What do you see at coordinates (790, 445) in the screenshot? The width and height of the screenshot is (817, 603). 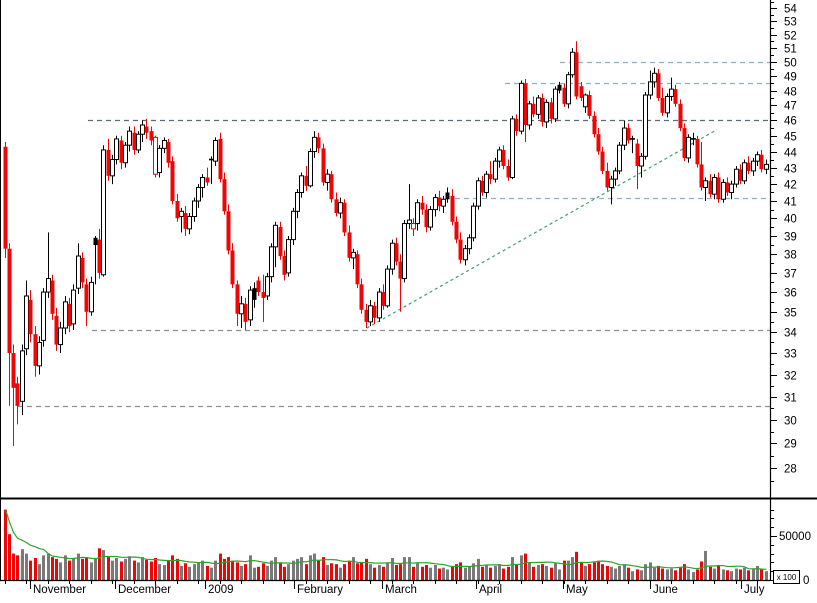 I see `price-tick-label: 29` at bounding box center [790, 445].